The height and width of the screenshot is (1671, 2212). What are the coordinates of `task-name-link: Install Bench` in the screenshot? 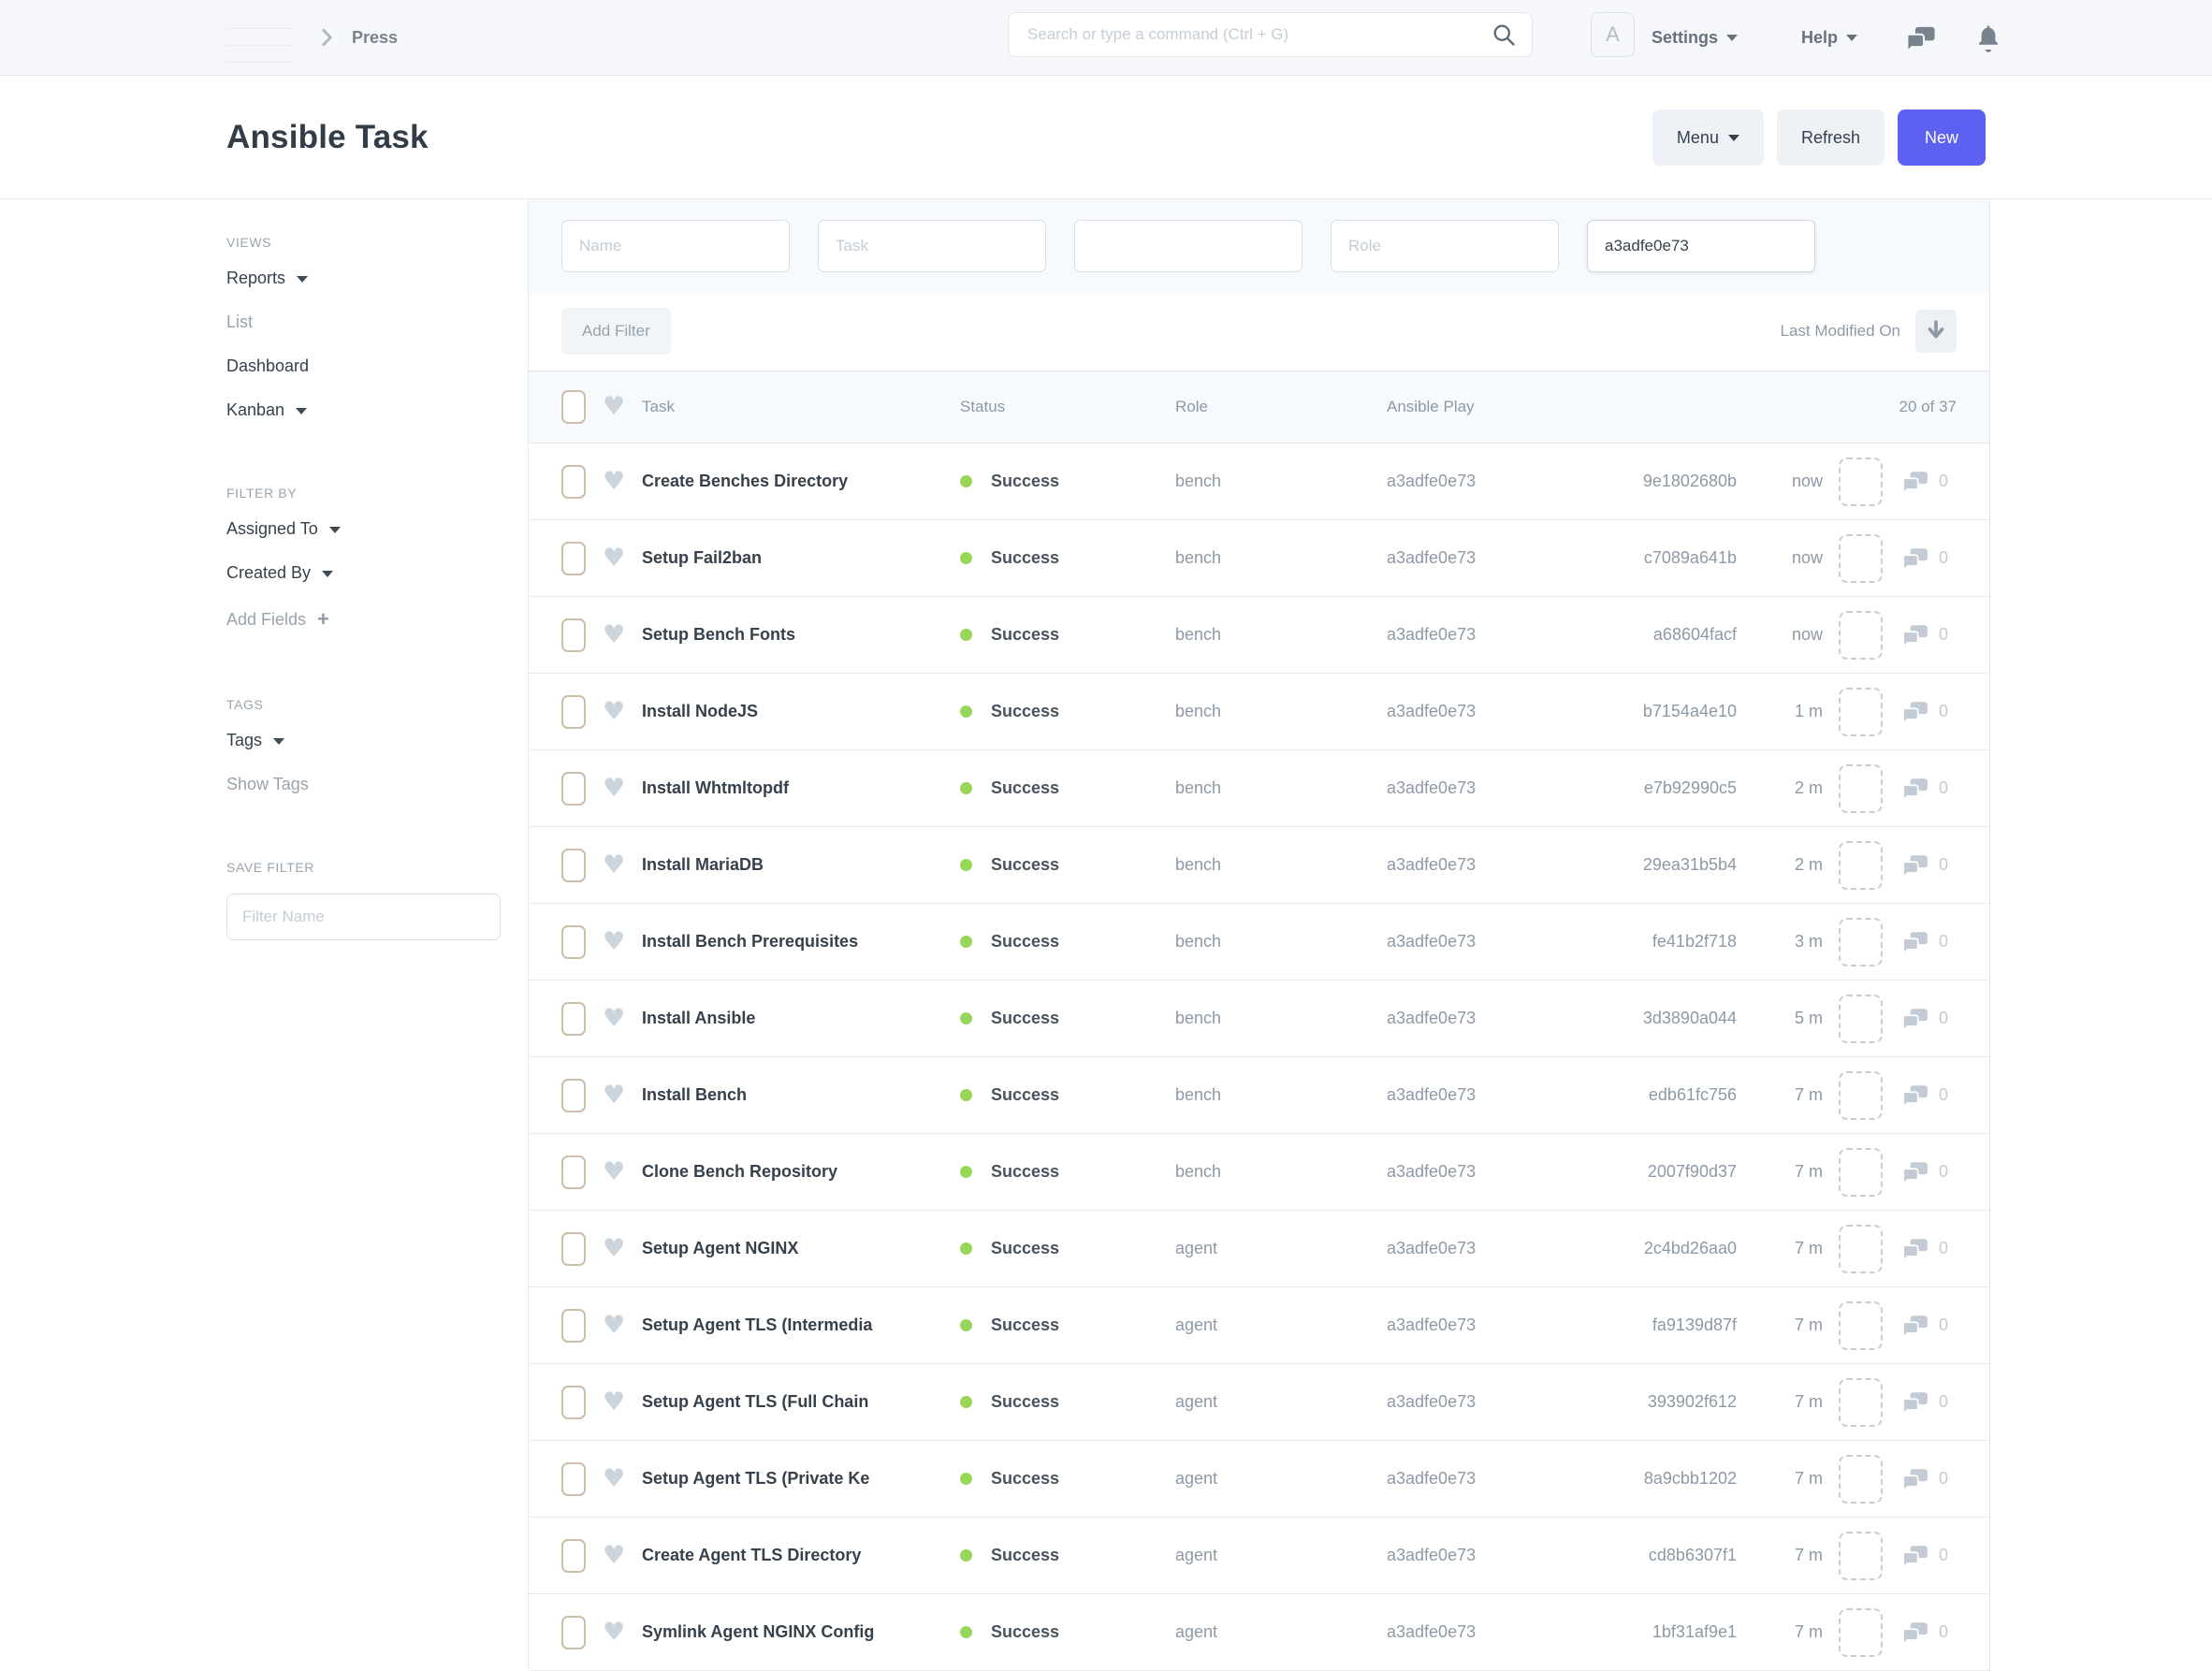 It's located at (695, 1094).